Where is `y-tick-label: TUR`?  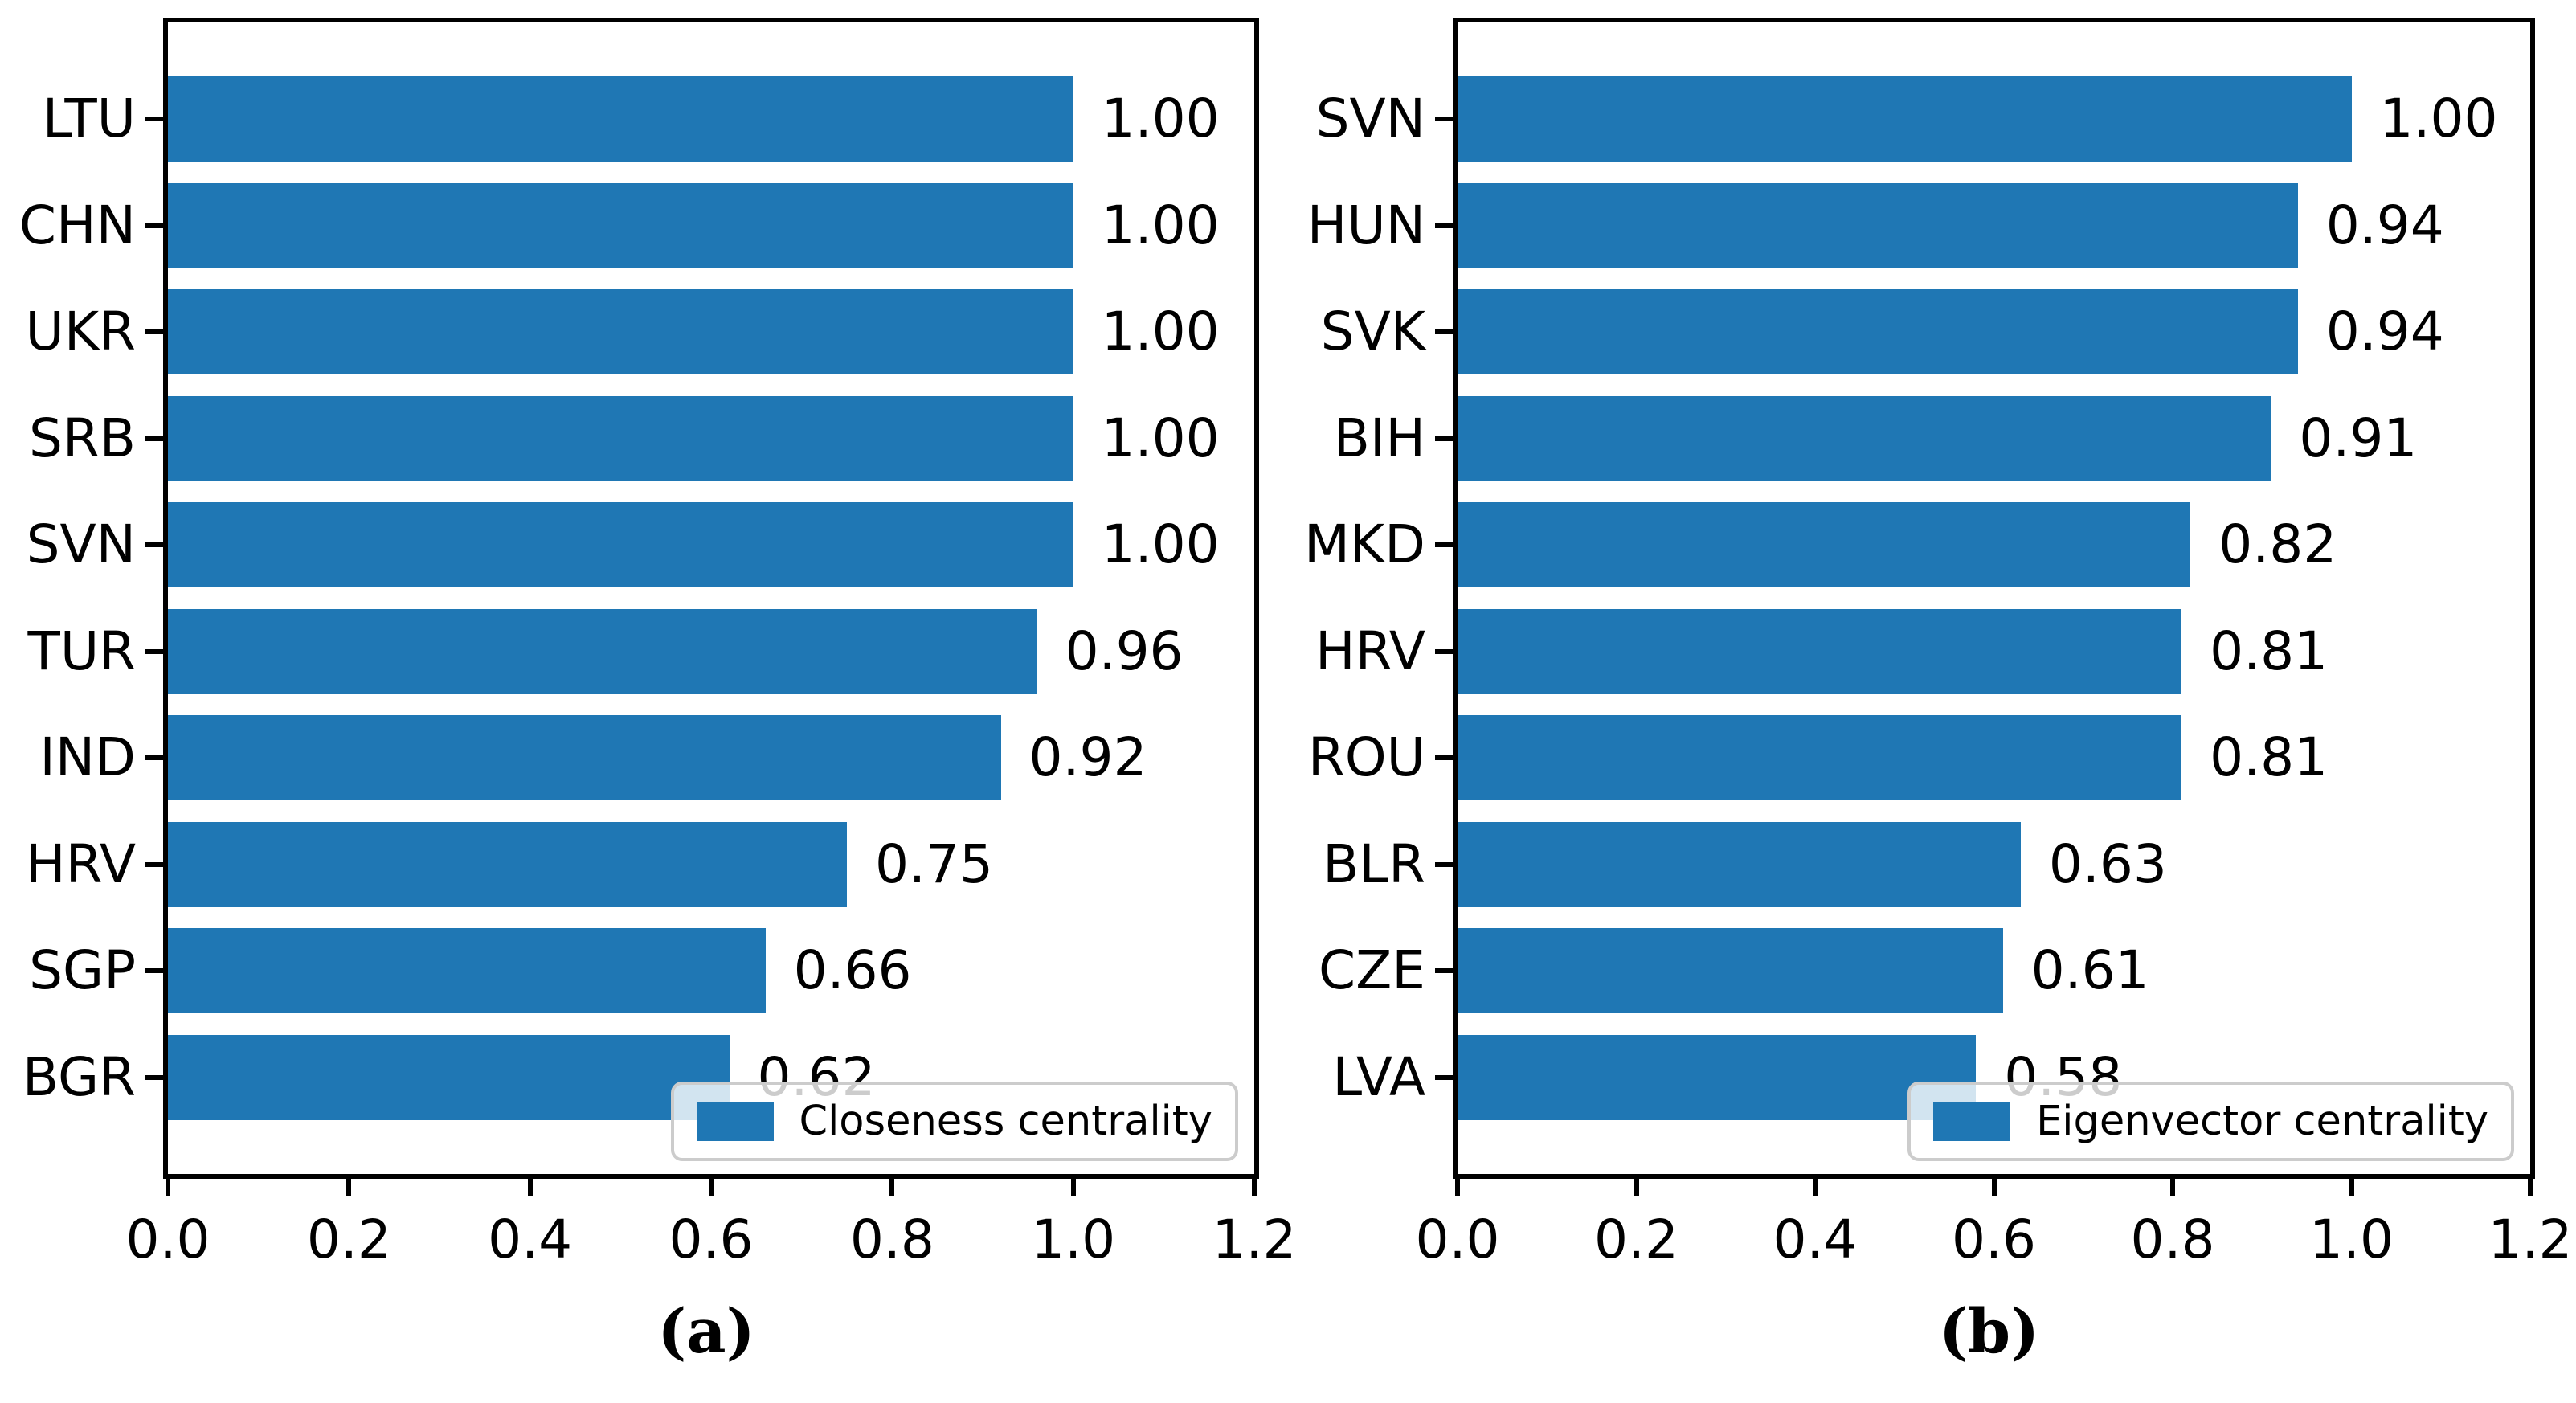
y-tick-label: TUR is located at coordinates (81, 651).